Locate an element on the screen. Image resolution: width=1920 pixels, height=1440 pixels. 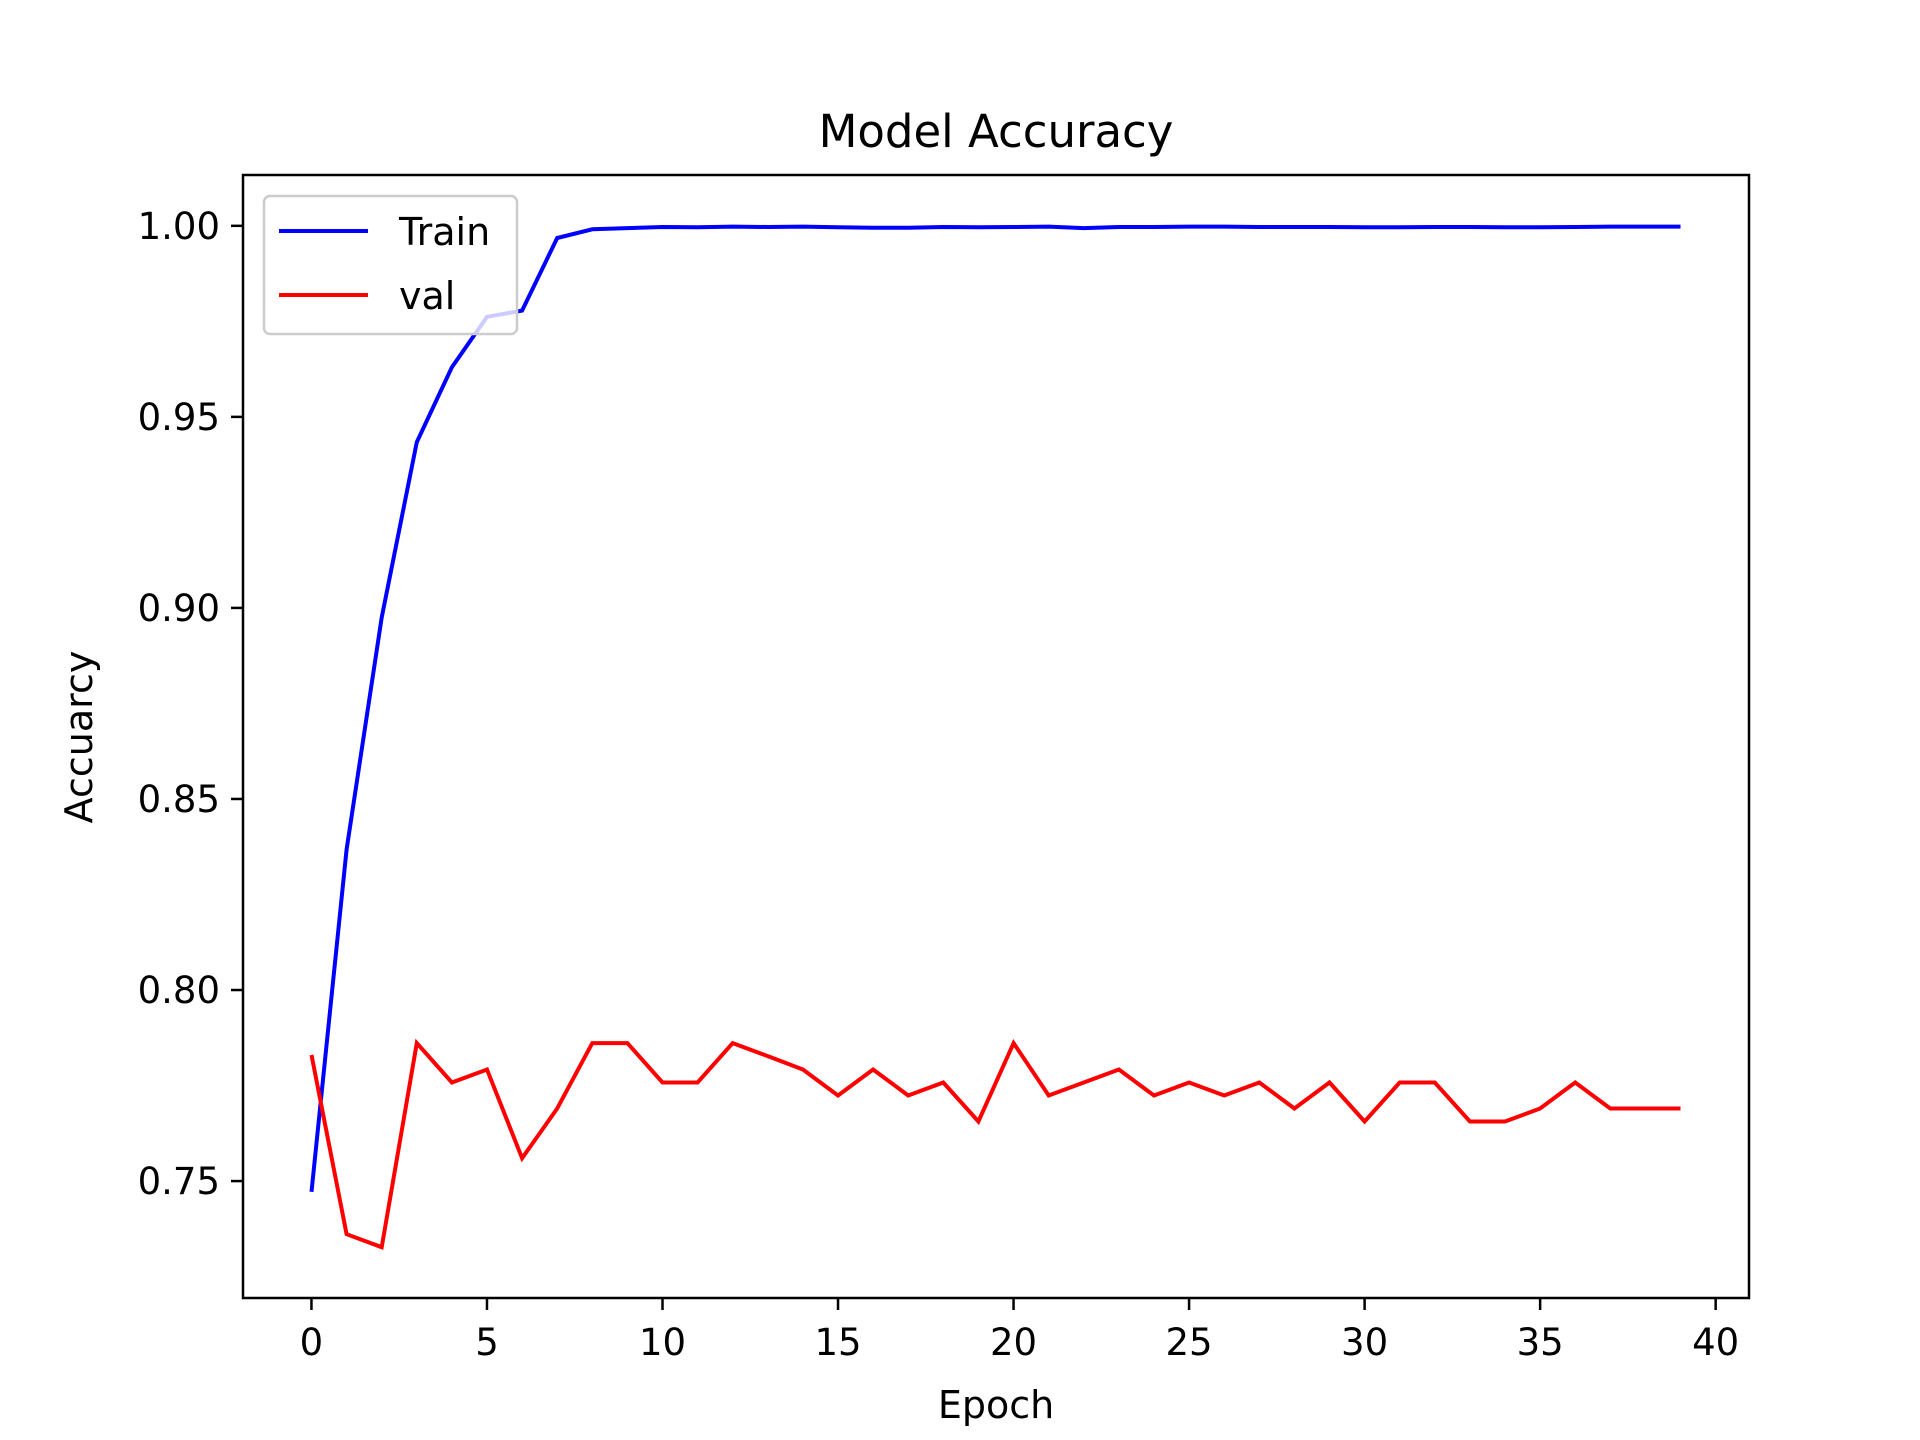
chart-title: Model Accuracy is located at coordinates (996, 131).